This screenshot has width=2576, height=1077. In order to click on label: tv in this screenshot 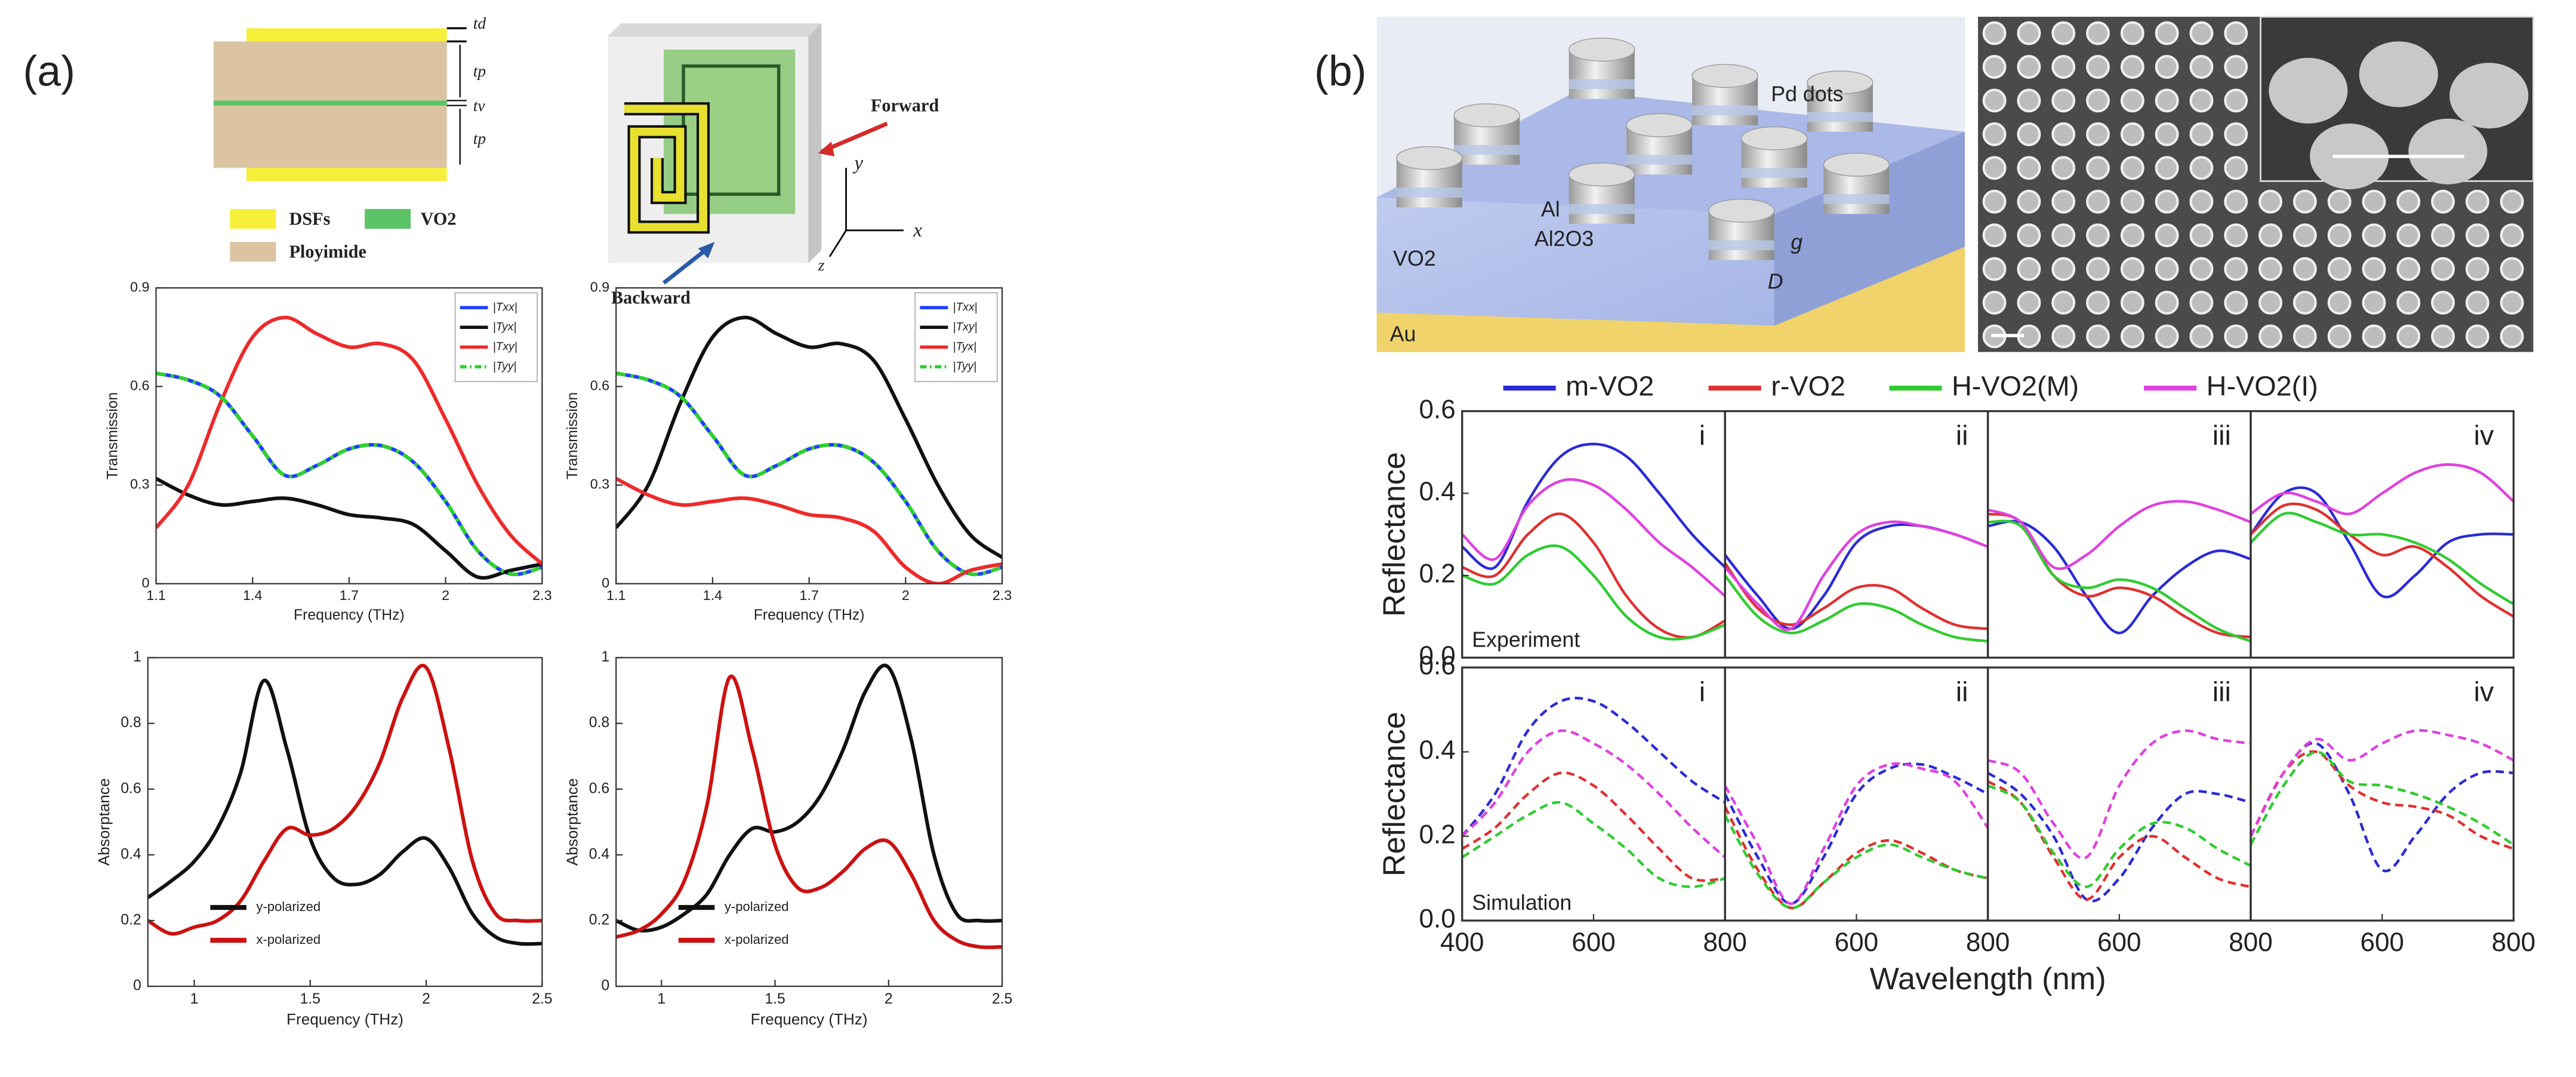, I will do `click(479, 106)`.